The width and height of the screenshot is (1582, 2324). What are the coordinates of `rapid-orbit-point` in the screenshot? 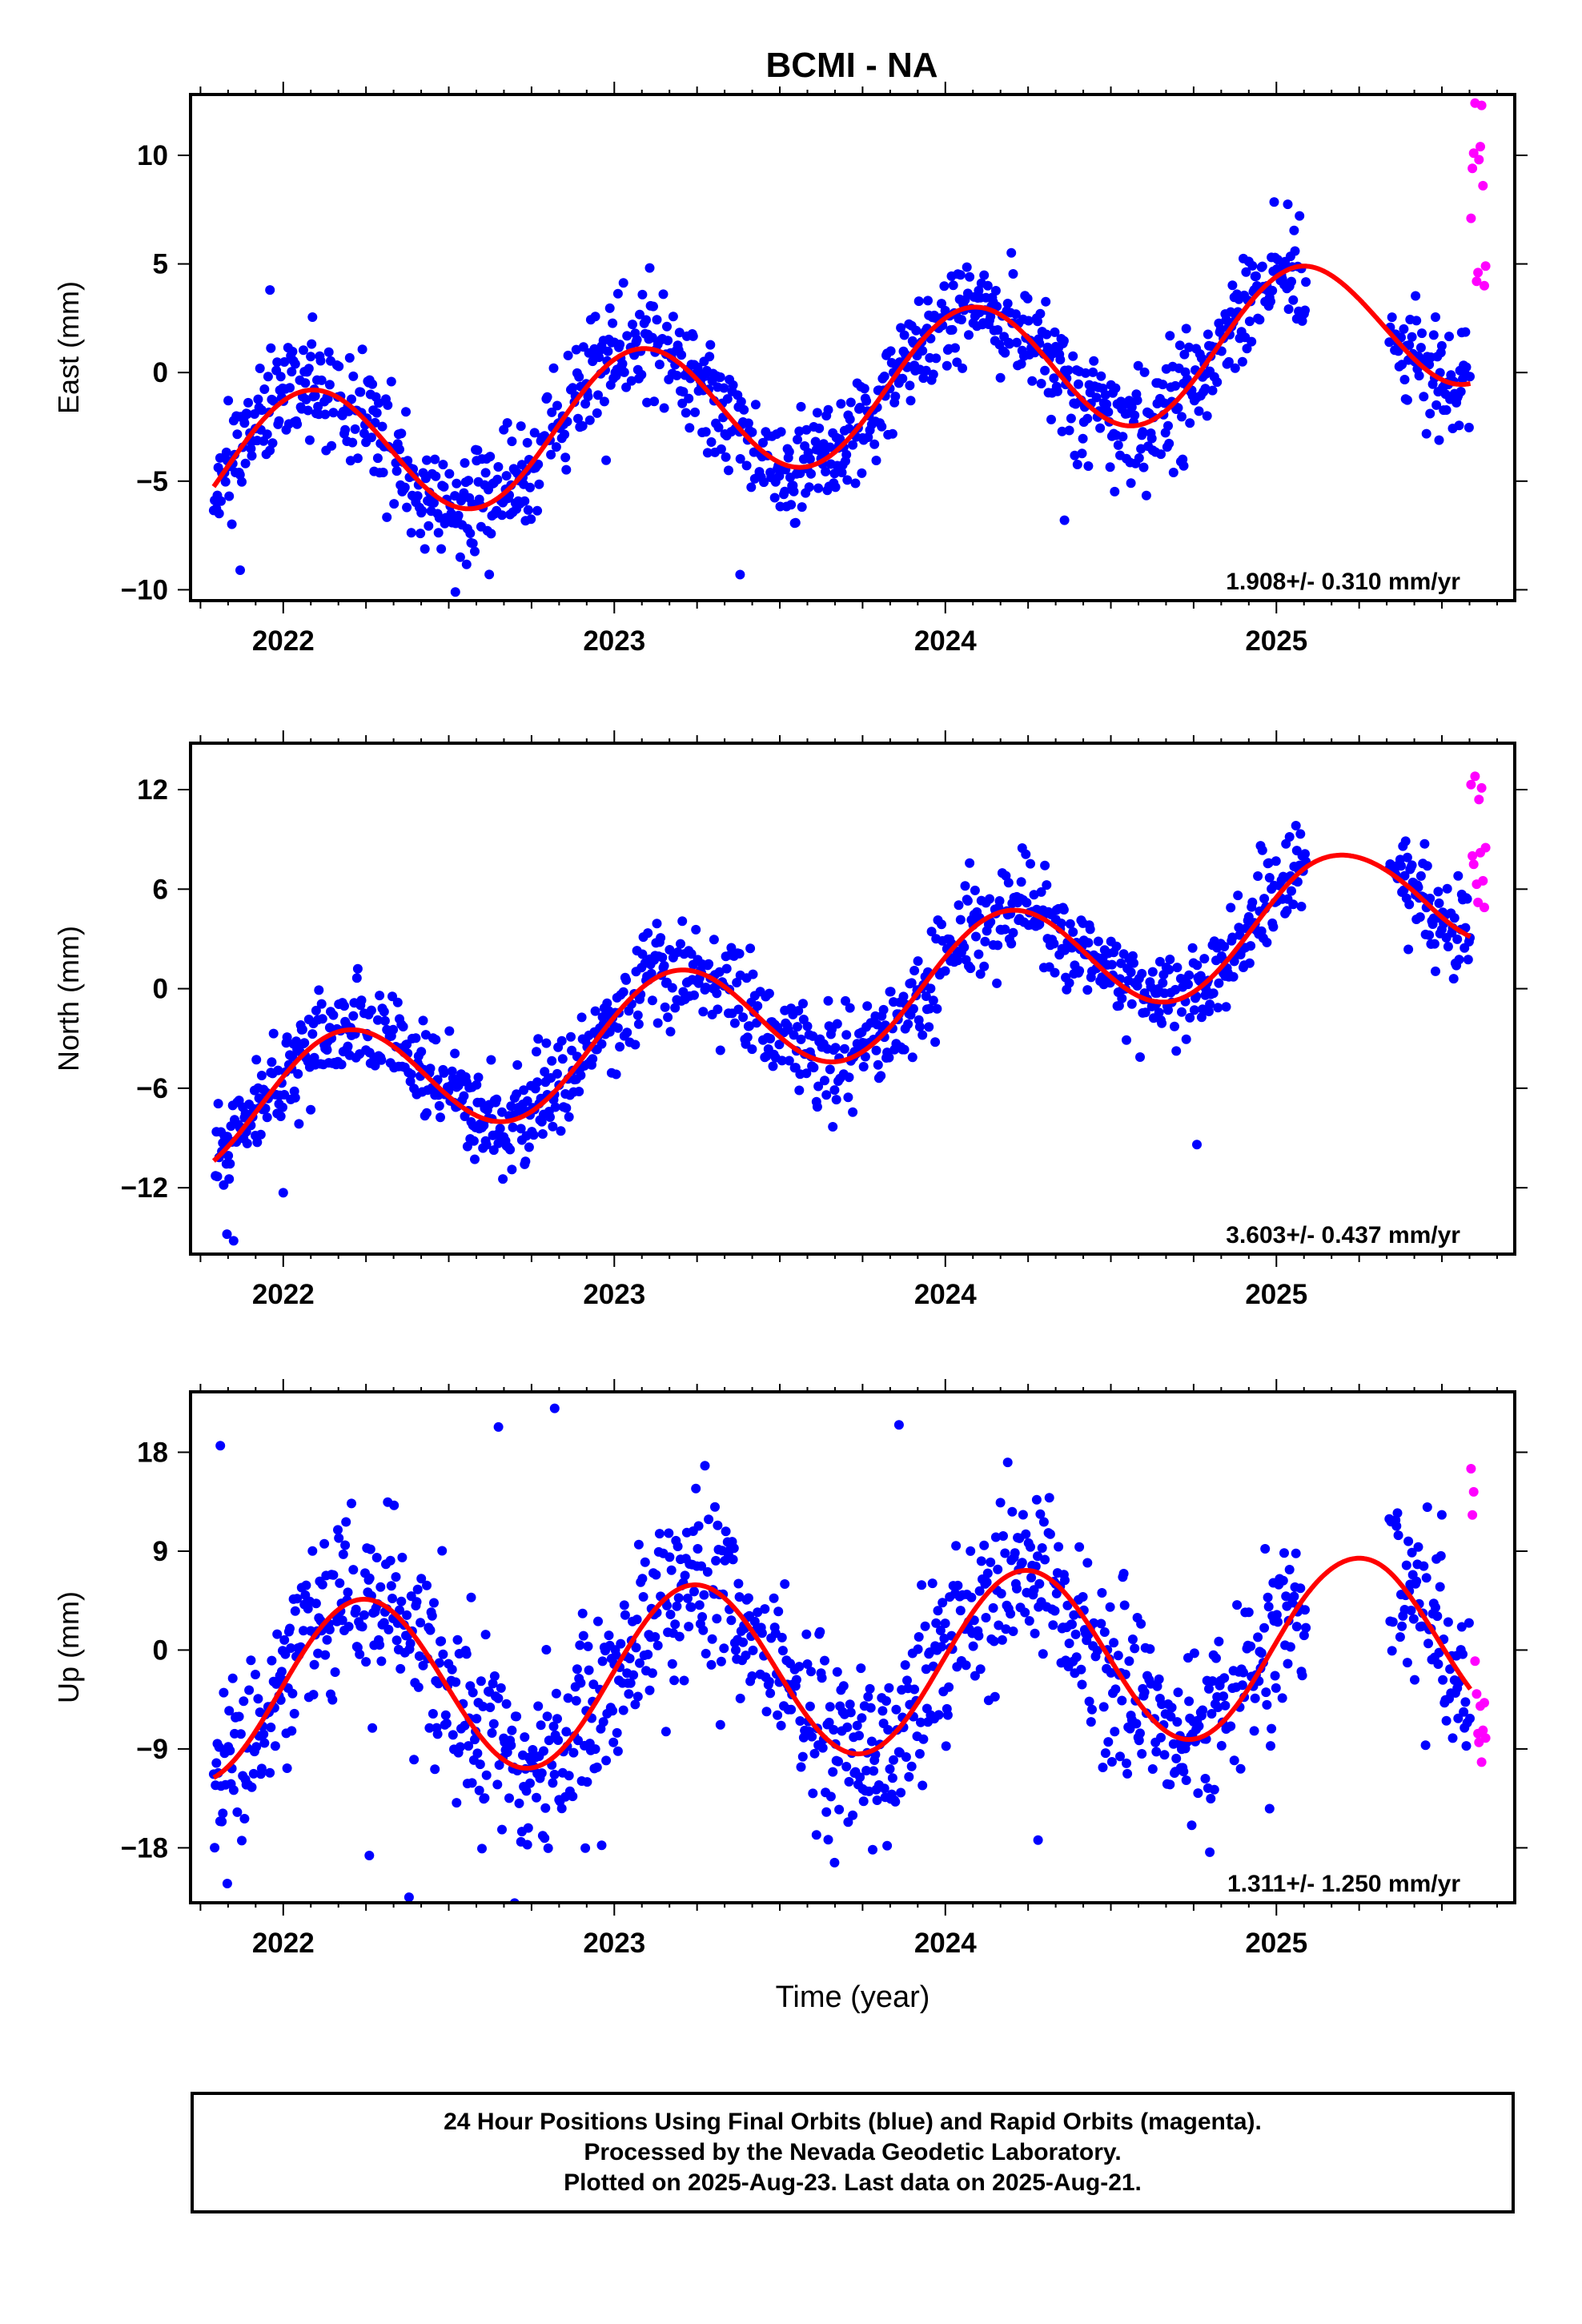 It's located at (1477, 1694).